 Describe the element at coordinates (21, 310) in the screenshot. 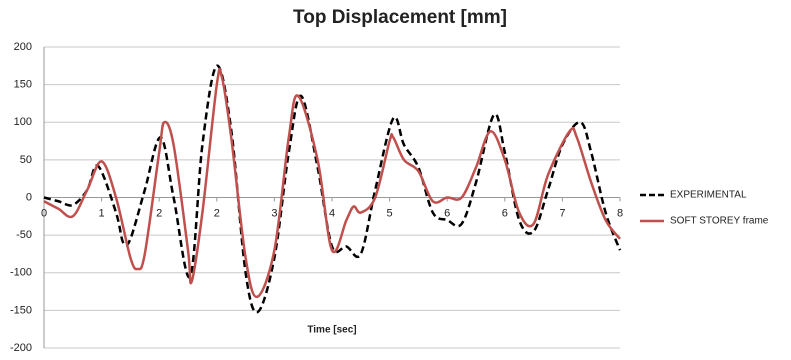

I see `y-tick-label: -150` at that location.